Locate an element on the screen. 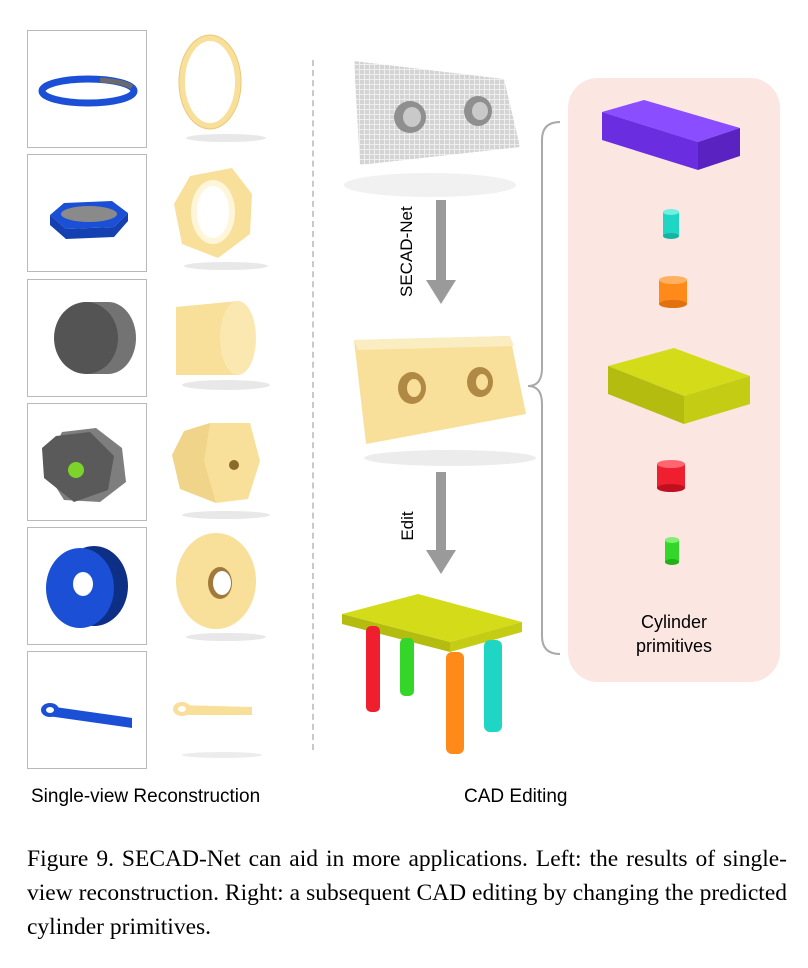 This screenshot has height=968, width=808. brace-icon is located at coordinates (544, 388).